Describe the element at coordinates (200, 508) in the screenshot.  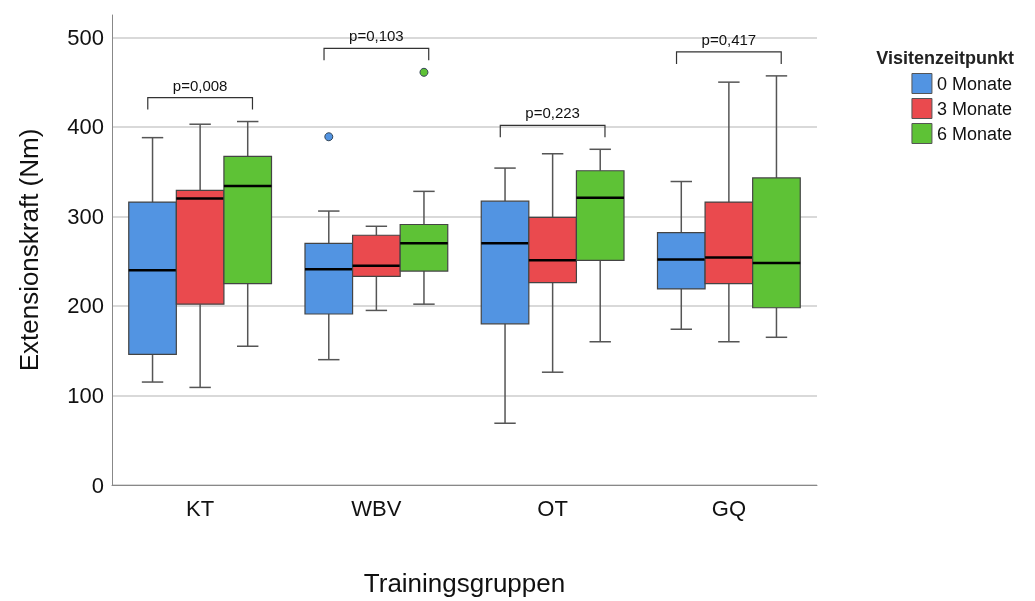
I see `x-tick-label: KT` at that location.